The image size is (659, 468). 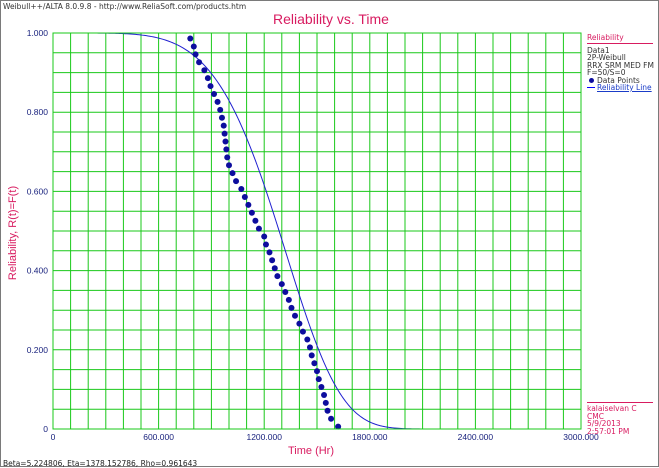 I want to click on point-marker-icon, so click(x=591, y=80).